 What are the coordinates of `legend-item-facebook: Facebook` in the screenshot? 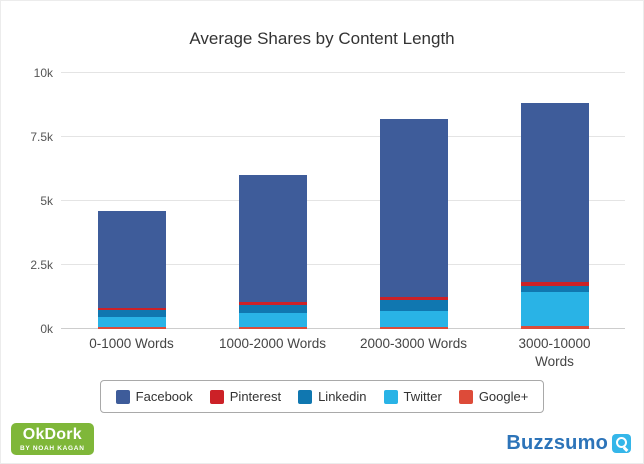 It's located at (154, 397).